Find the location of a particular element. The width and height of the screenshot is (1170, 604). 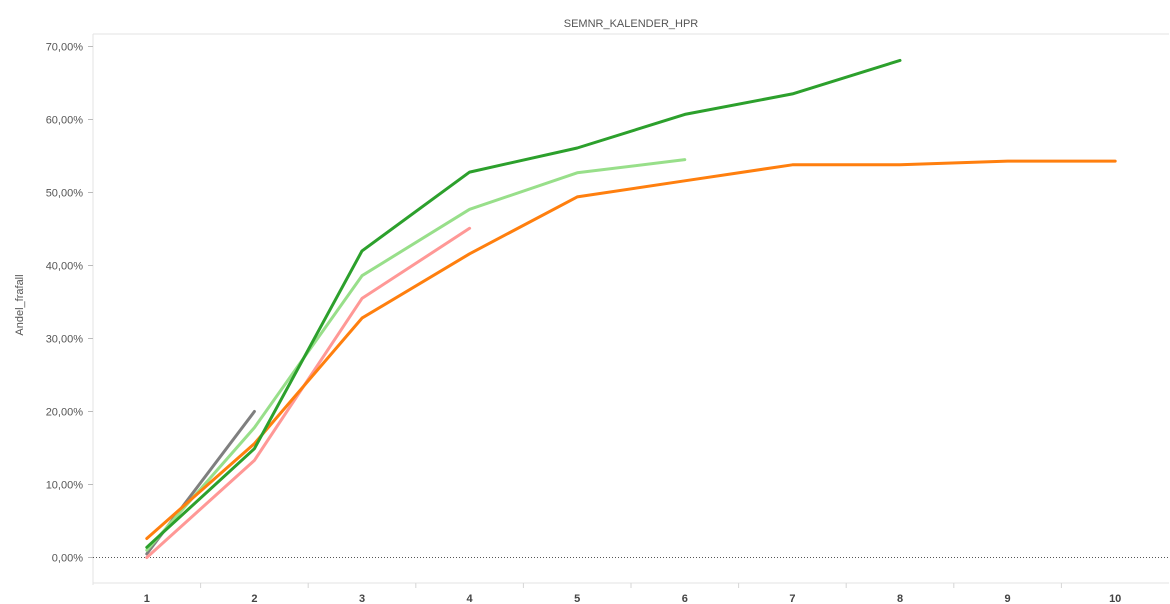

y-tick-label: 50,00% is located at coordinates (65, 194).